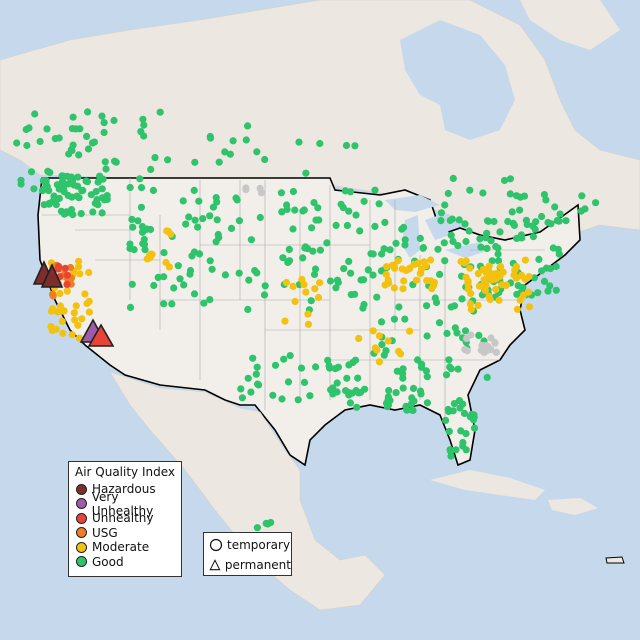  What do you see at coordinates (259, 544) in the screenshot?
I see `legend-label-temporary: temporary` at bounding box center [259, 544].